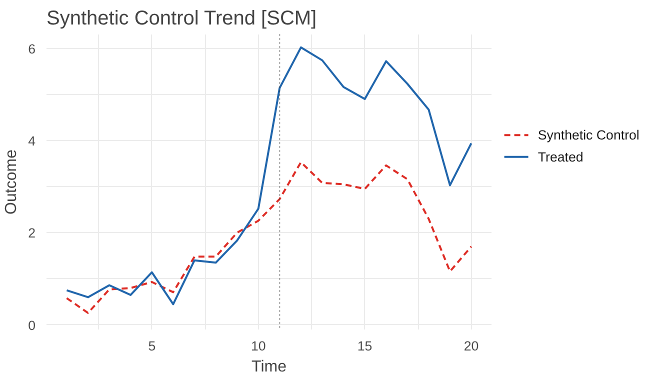 The width and height of the screenshot is (672, 384). Describe the element at coordinates (181, 19) in the screenshot. I see `chart-title: Synthetic Control Trend [SCM]` at that location.